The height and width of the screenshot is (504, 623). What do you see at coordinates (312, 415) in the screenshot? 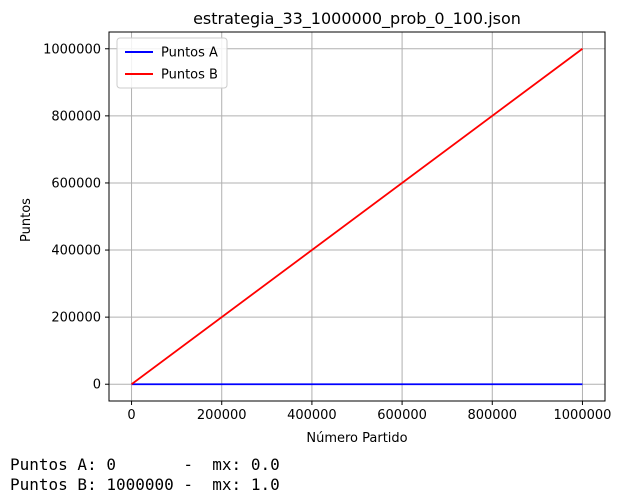
I see `x-tick-label: 400000` at bounding box center [312, 415].